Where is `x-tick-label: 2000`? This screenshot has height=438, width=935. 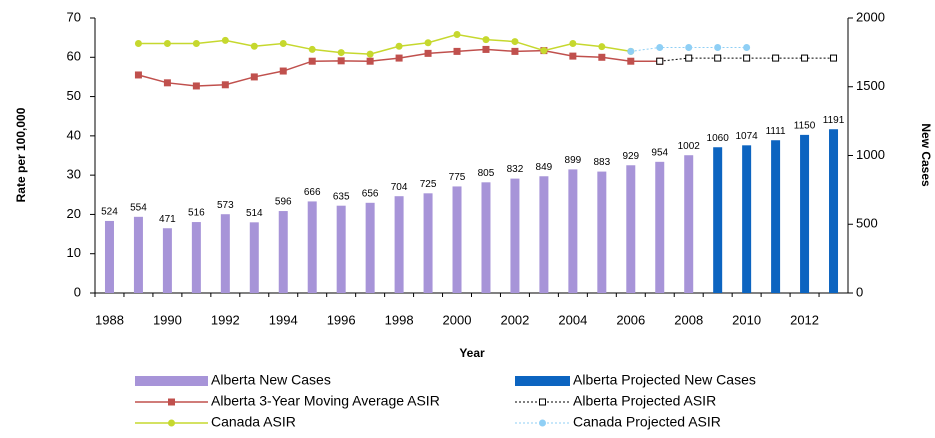 x-tick-label: 2000 is located at coordinates (457, 319).